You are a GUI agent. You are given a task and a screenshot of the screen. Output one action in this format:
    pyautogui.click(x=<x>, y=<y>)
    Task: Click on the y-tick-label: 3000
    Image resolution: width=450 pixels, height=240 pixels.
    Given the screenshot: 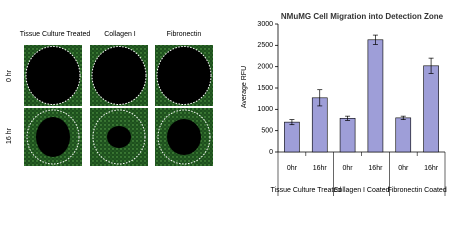 What is the action you would take?
    pyautogui.click(x=265, y=24)
    